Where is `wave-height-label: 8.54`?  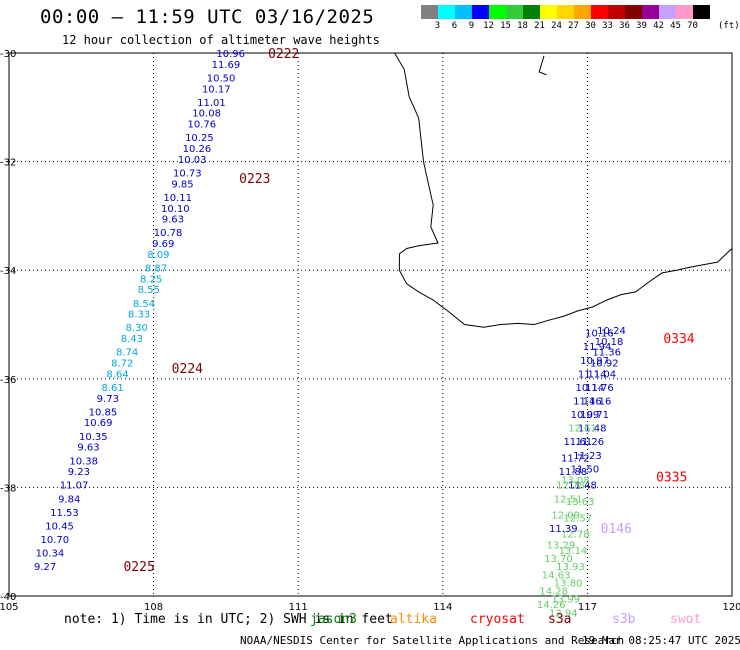
wave-height-label: 8.54 is located at coordinates (144, 304).